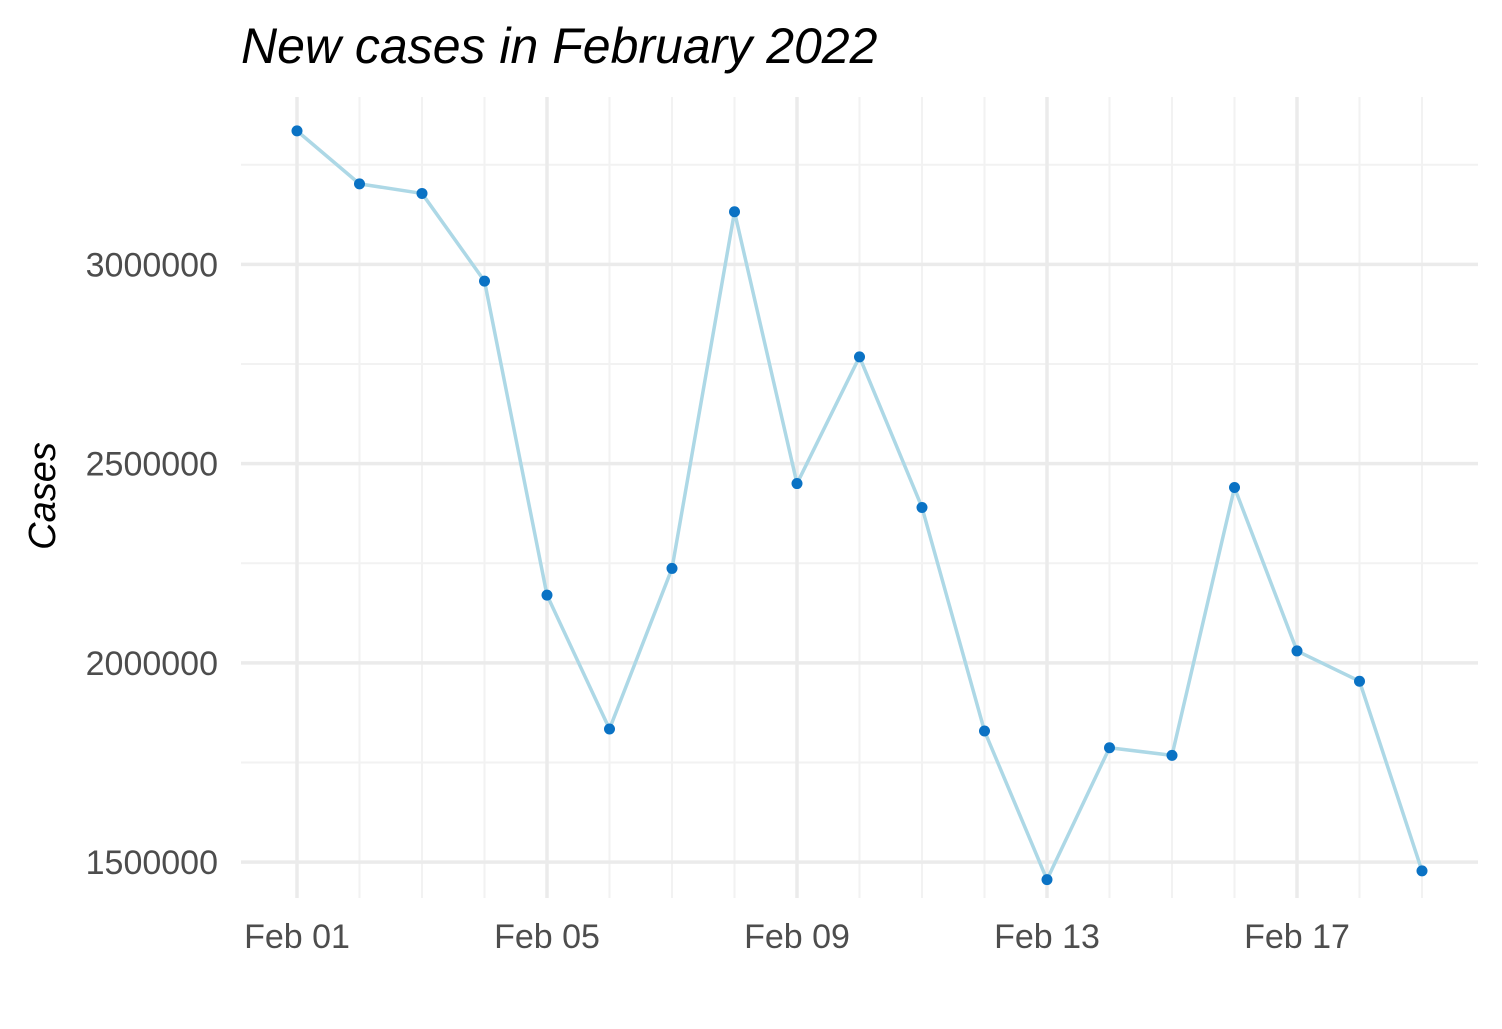 The height and width of the screenshot is (1029, 1502). Describe the element at coordinates (152, 465) in the screenshot. I see `y-tick-label: 2500000` at that location.